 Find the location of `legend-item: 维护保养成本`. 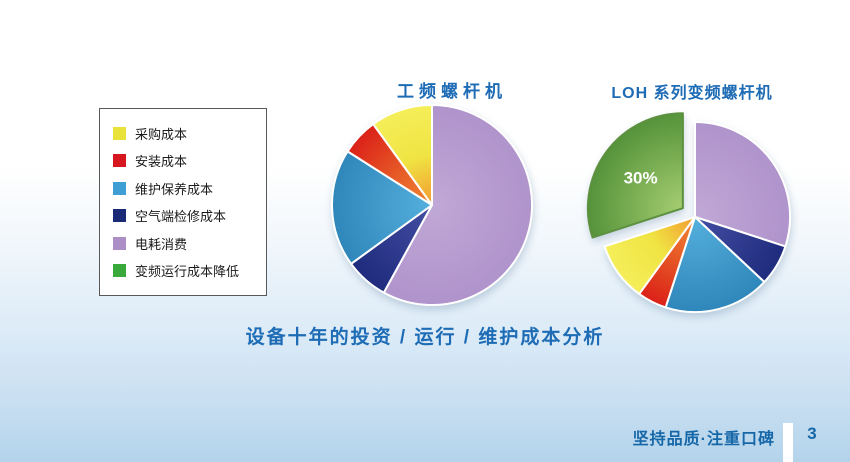

legend-item: 维护保养成本 is located at coordinates (187, 188).